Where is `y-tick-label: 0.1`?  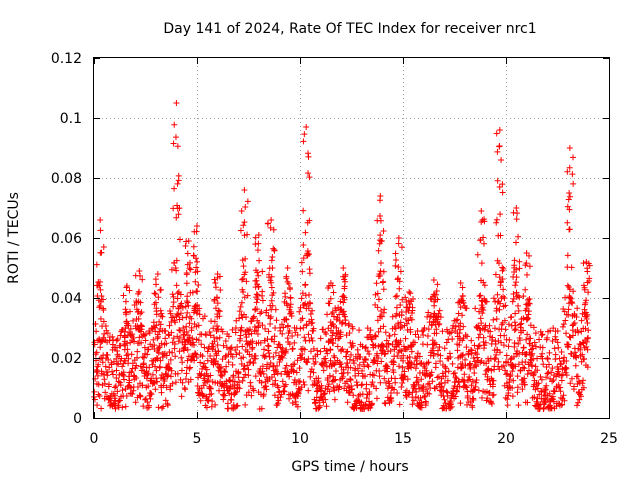
y-tick-label: 0.1 is located at coordinates (71, 119).